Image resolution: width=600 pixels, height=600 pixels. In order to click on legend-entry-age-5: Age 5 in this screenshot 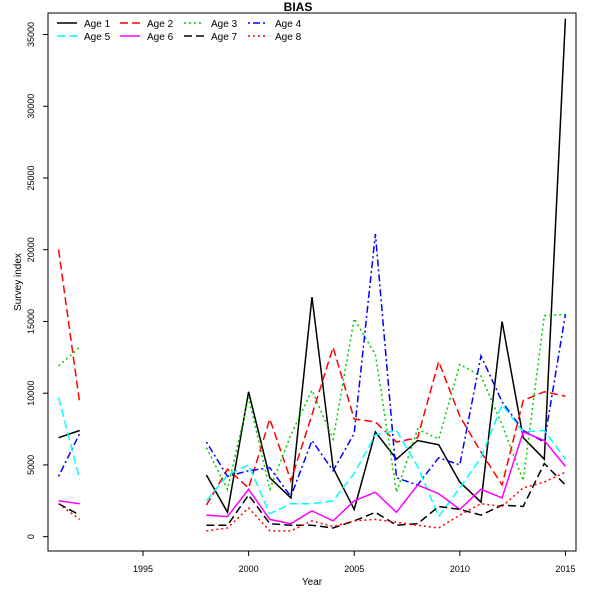, I will do `click(84, 37)`.